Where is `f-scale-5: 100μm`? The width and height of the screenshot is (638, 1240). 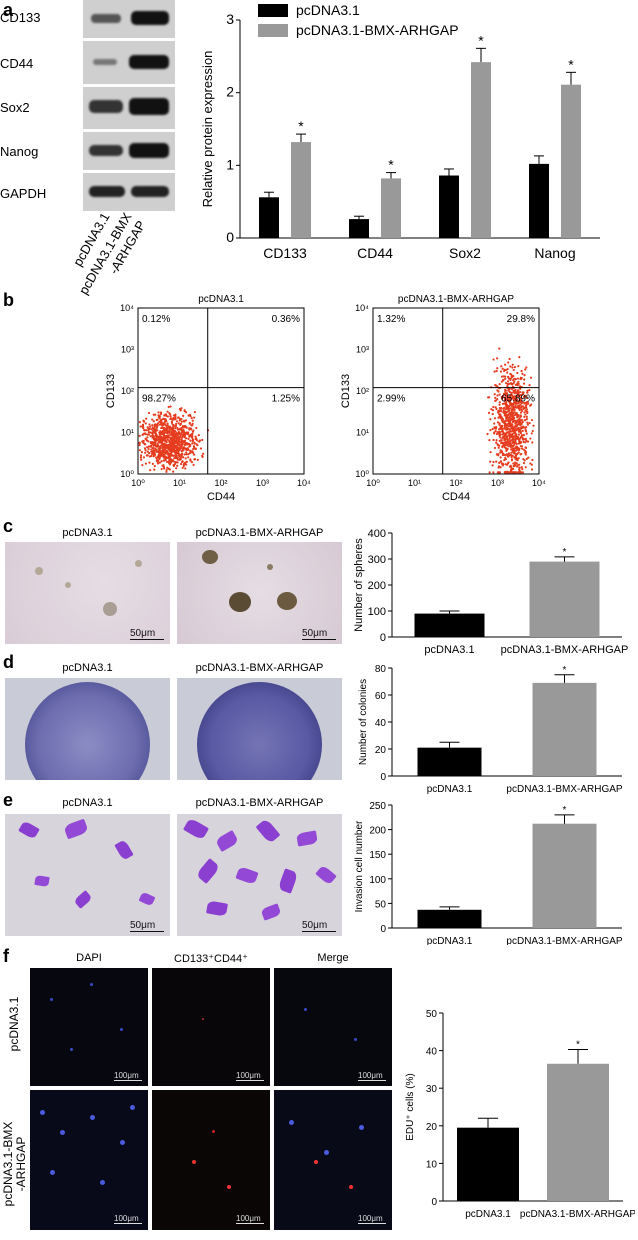 f-scale-5: 100μm is located at coordinates (250, 1219).